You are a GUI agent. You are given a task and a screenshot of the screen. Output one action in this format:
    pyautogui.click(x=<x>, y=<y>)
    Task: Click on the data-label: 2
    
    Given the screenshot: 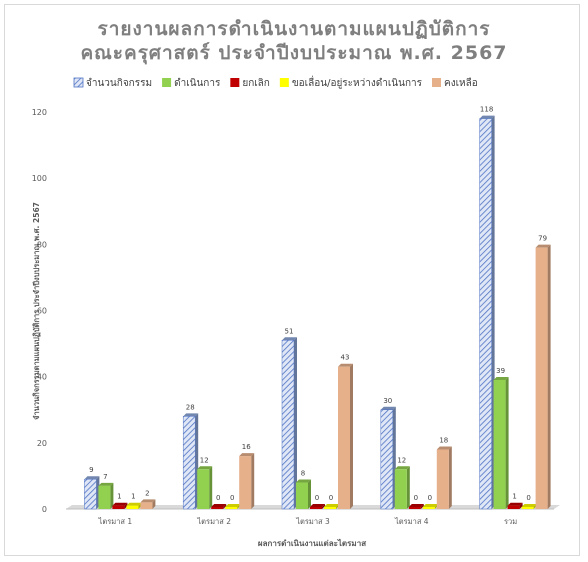 What is the action you would take?
    pyautogui.click(x=147, y=493)
    